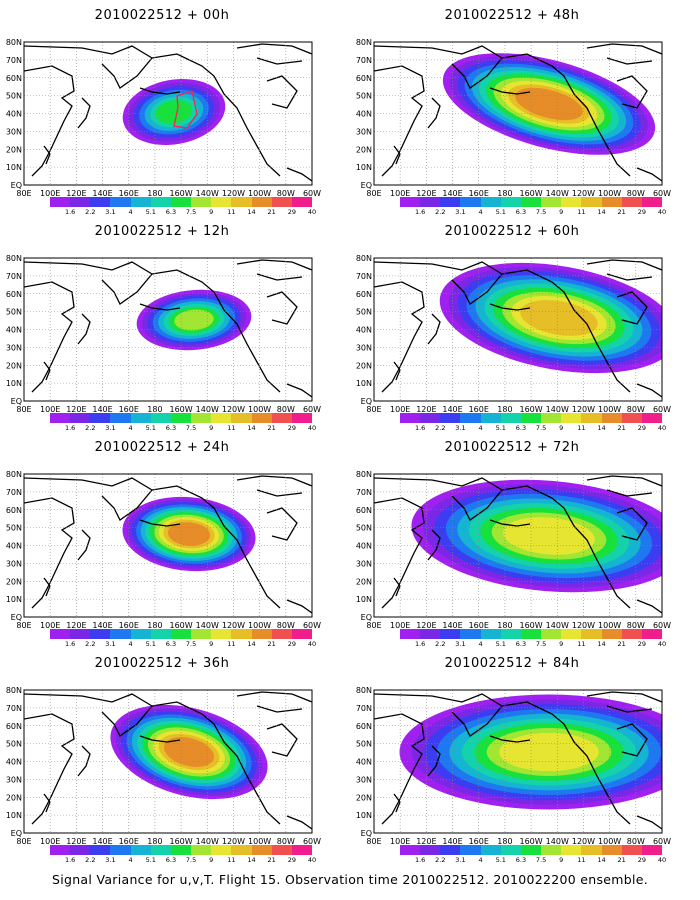 The height and width of the screenshot is (900, 700). I want to click on flight-track-marker, so click(185, 109).